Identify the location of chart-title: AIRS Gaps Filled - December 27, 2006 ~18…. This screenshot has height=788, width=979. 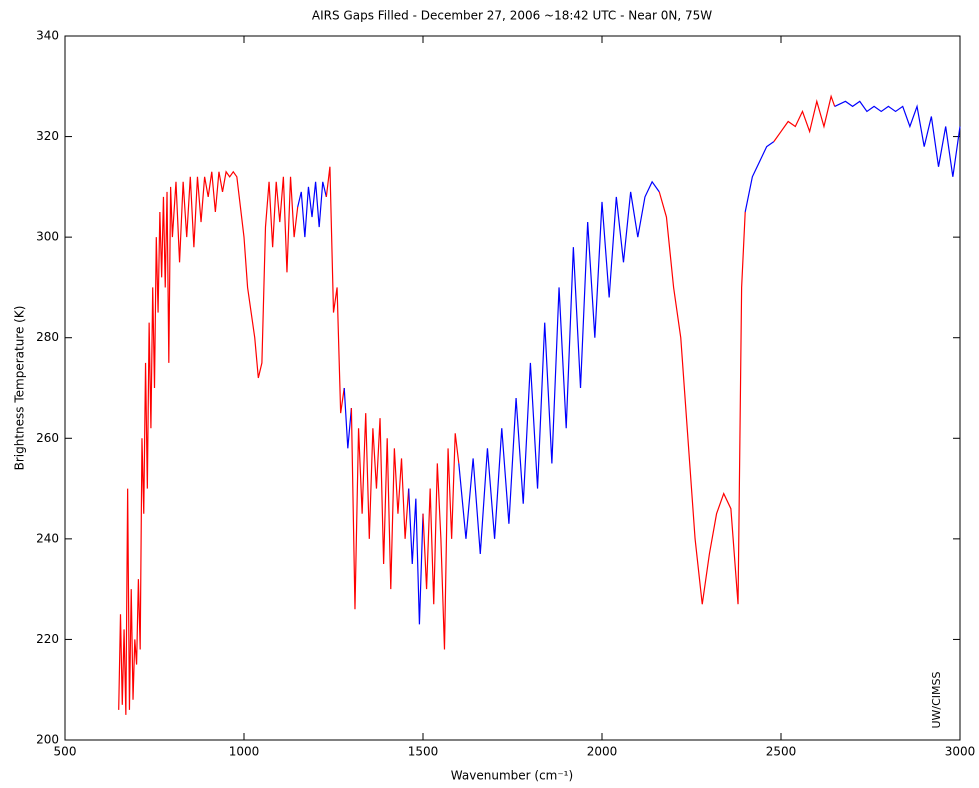
(512, 16).